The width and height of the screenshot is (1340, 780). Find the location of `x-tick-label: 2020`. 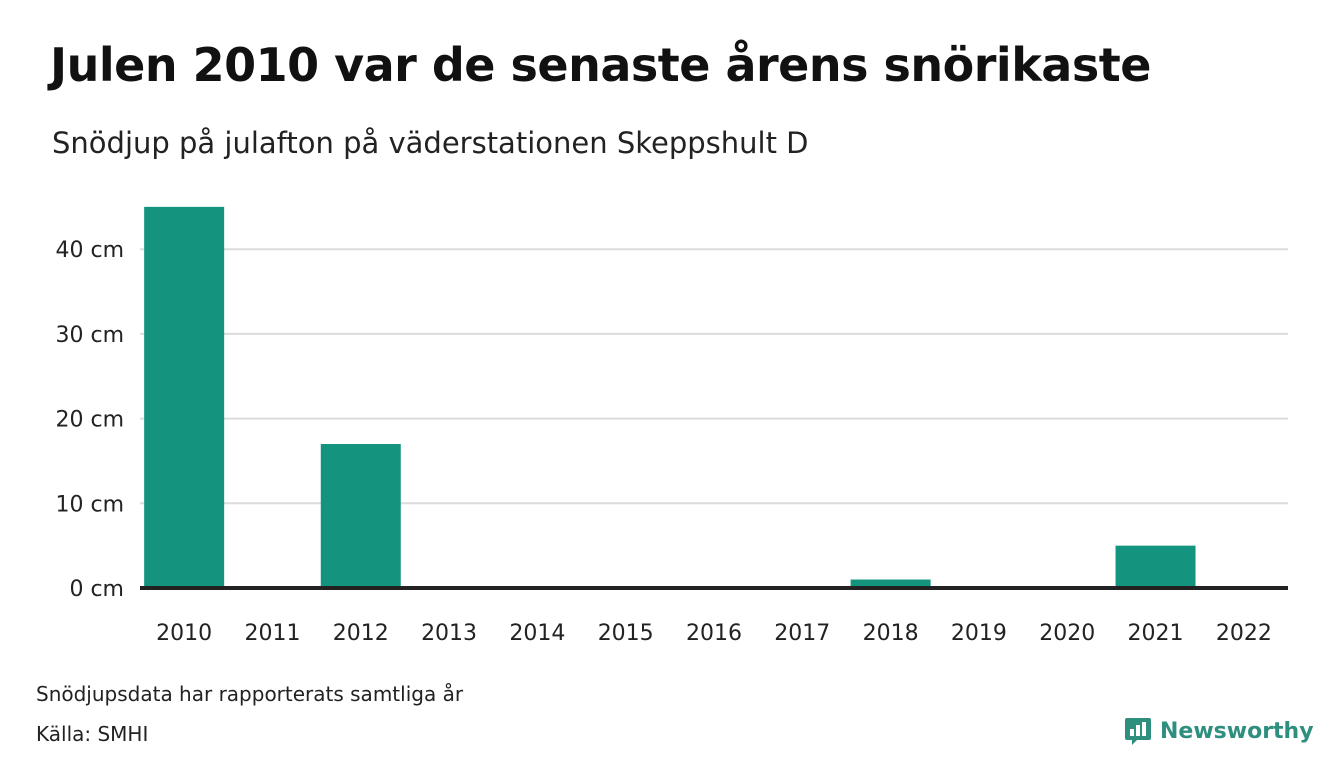

x-tick-label: 2020 is located at coordinates (1067, 633).